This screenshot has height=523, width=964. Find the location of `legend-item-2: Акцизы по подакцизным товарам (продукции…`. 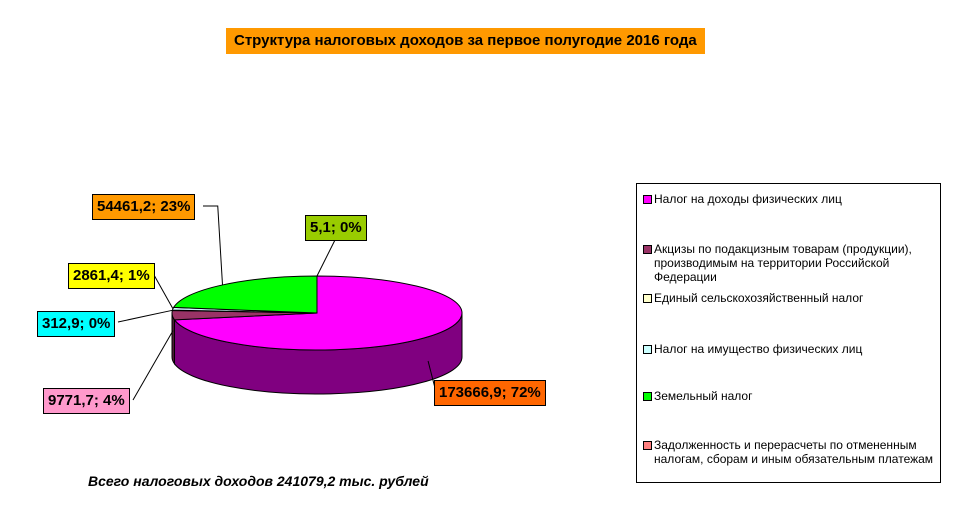

legend-item-2: Акцизы по подакцизным товарам (продукции… is located at coordinates (789, 263).